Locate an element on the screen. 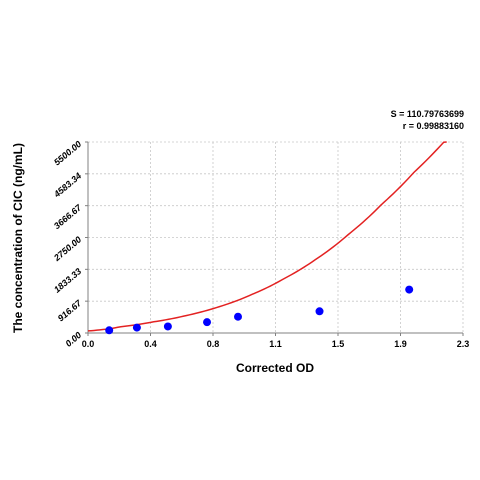 The height and width of the screenshot is (480, 480). y-tick-label: 1833.33 is located at coordinates (67, 280).